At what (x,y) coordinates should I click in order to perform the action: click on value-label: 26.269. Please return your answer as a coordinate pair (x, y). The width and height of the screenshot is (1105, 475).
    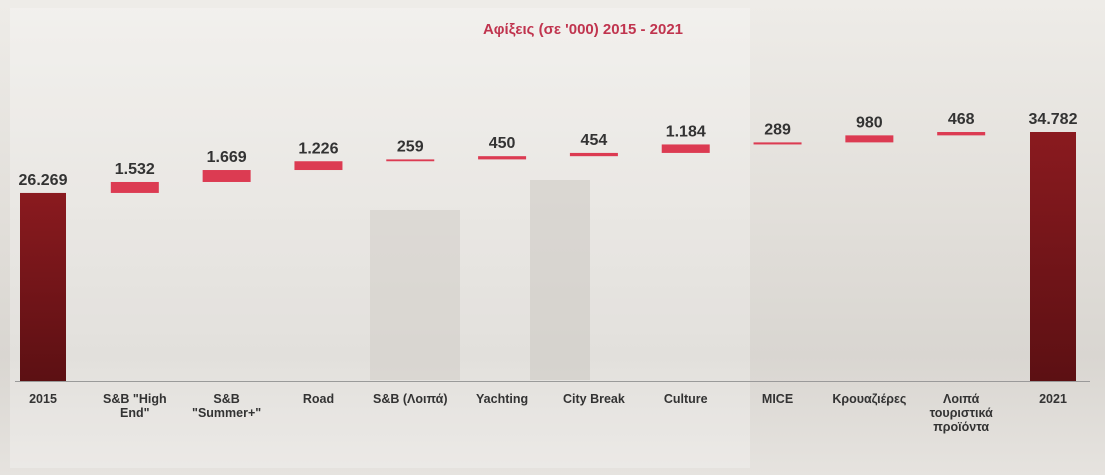
    Looking at the image, I should click on (43, 180).